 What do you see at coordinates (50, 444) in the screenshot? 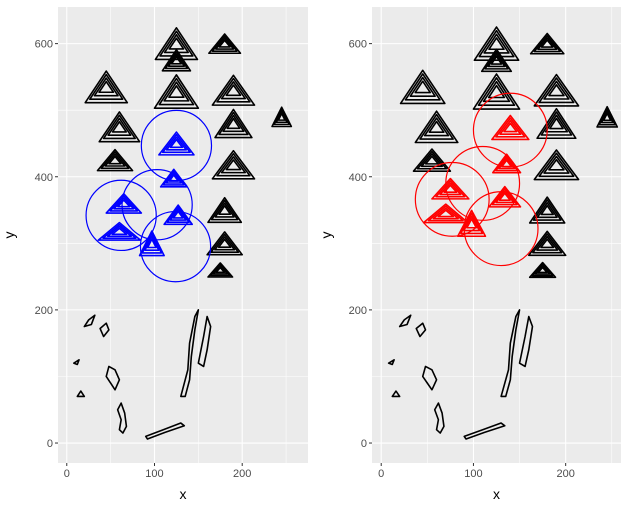
I see `y-tick-label: 0` at bounding box center [50, 444].